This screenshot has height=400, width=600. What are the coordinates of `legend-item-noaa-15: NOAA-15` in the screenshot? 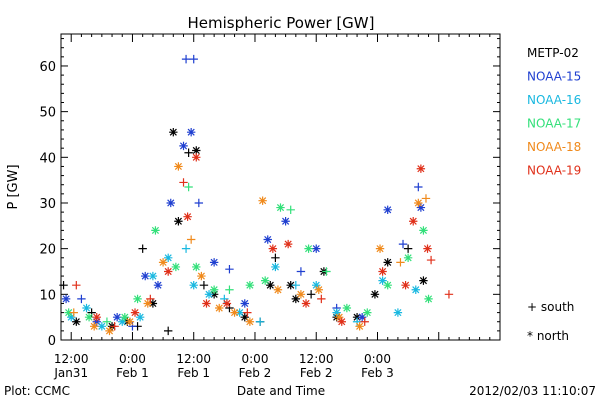 It's located at (554, 77).